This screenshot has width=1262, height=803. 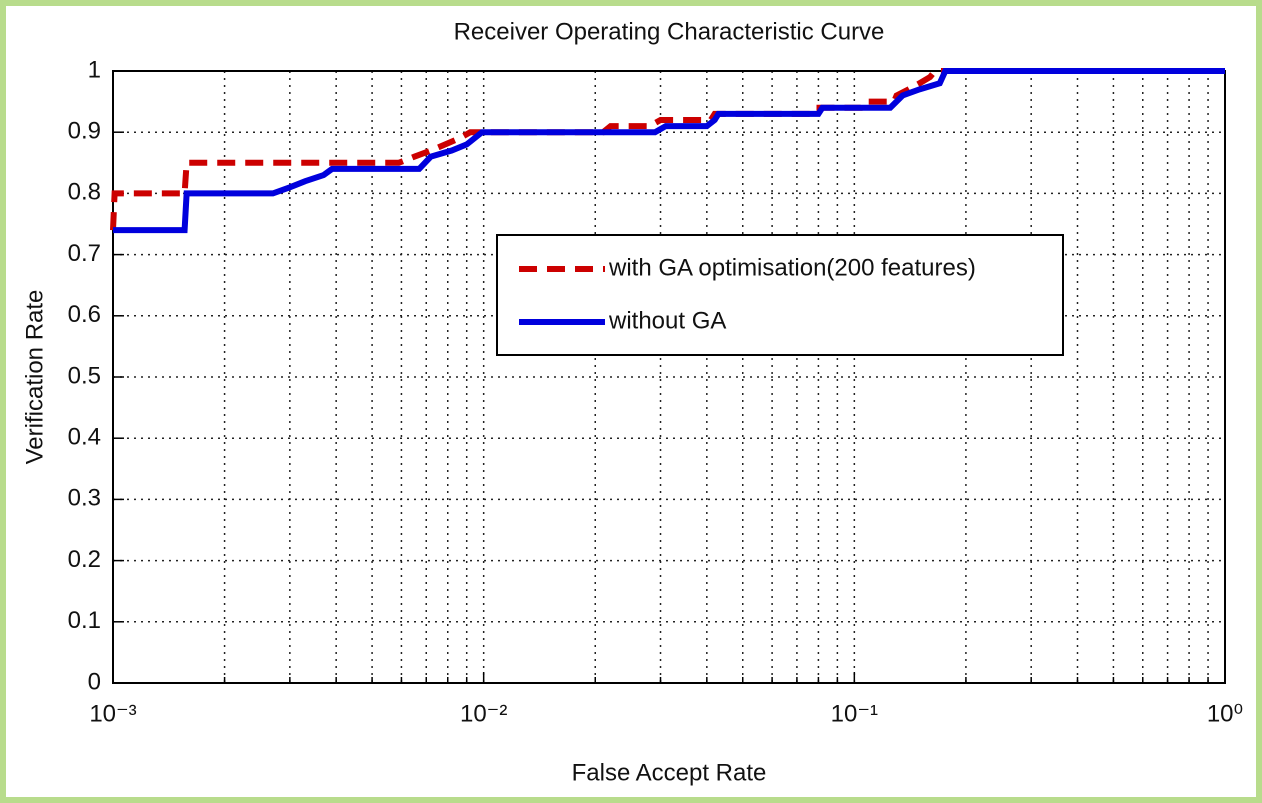 I want to click on y-tick-label: 0.6, so click(x=84, y=314).